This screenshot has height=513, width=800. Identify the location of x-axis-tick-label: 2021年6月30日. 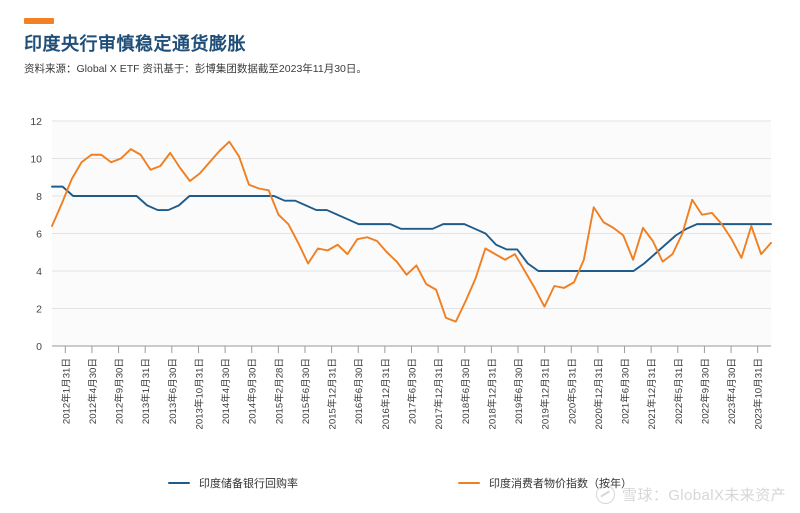
(626, 391).